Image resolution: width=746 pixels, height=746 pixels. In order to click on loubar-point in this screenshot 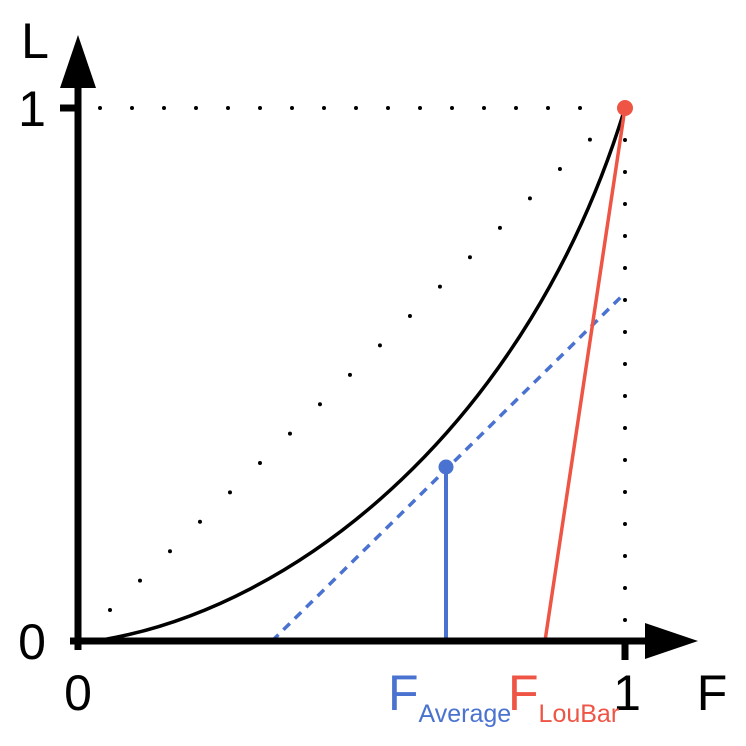, I will do `click(625, 108)`.